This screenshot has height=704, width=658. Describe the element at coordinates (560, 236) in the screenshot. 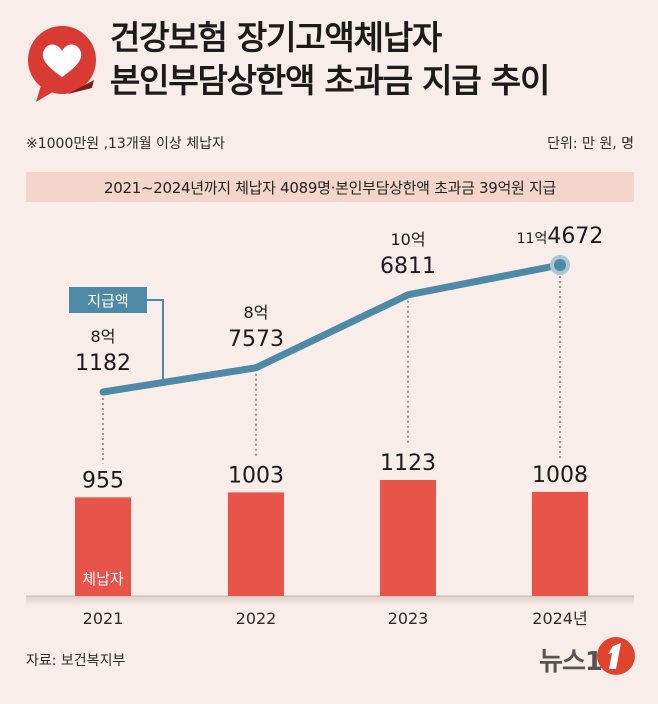

I see `line-value-label: 11억4672` at that location.